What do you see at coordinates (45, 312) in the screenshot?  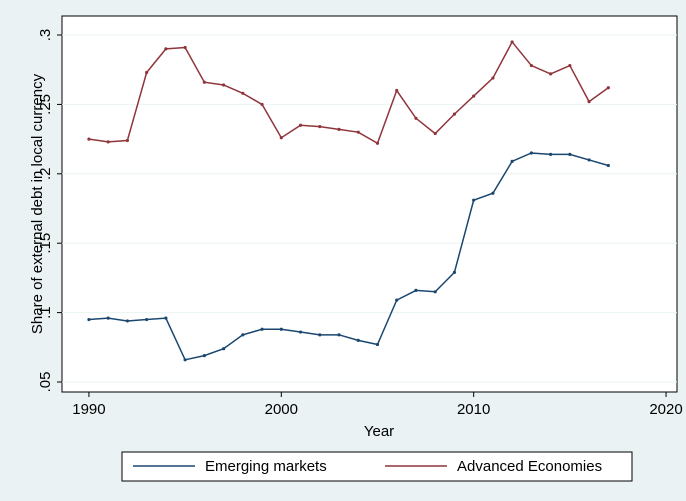 I see `y-tick-label: .1` at bounding box center [45, 312].